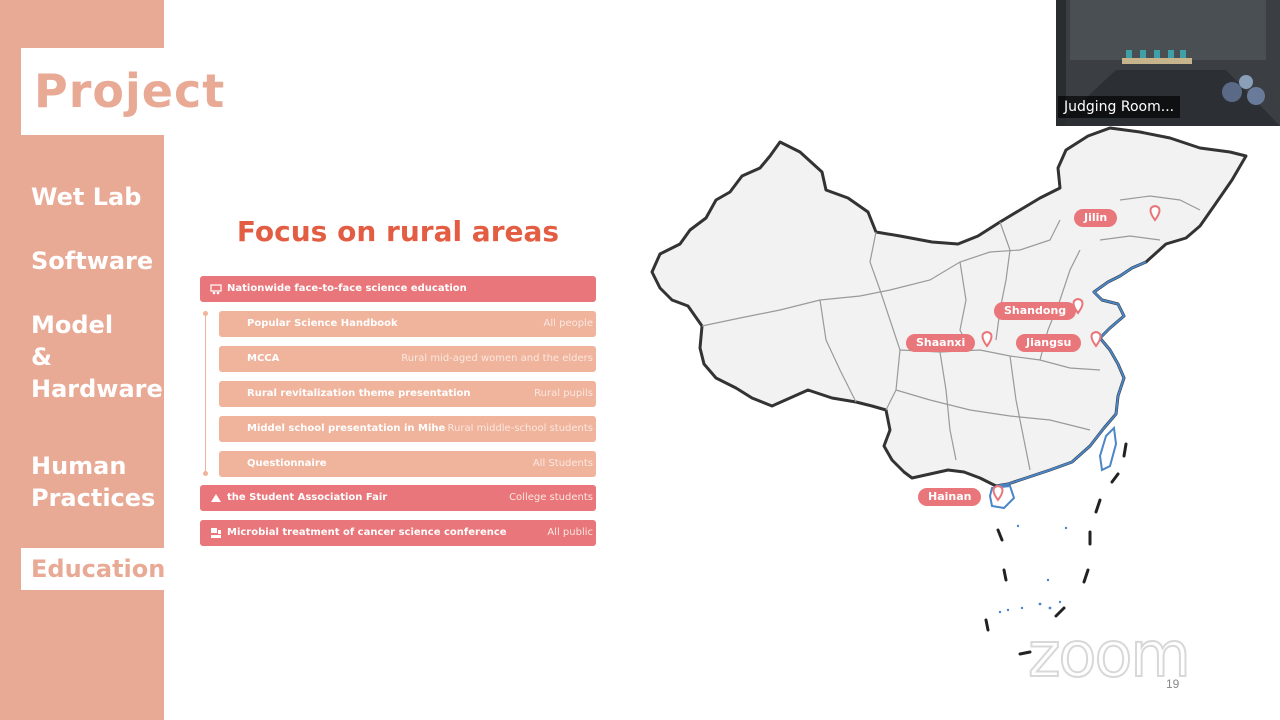 The height and width of the screenshot is (720, 1280). Describe the element at coordinates (950, 497) in the screenshot. I see `map-label-hainan: Hainan` at that location.